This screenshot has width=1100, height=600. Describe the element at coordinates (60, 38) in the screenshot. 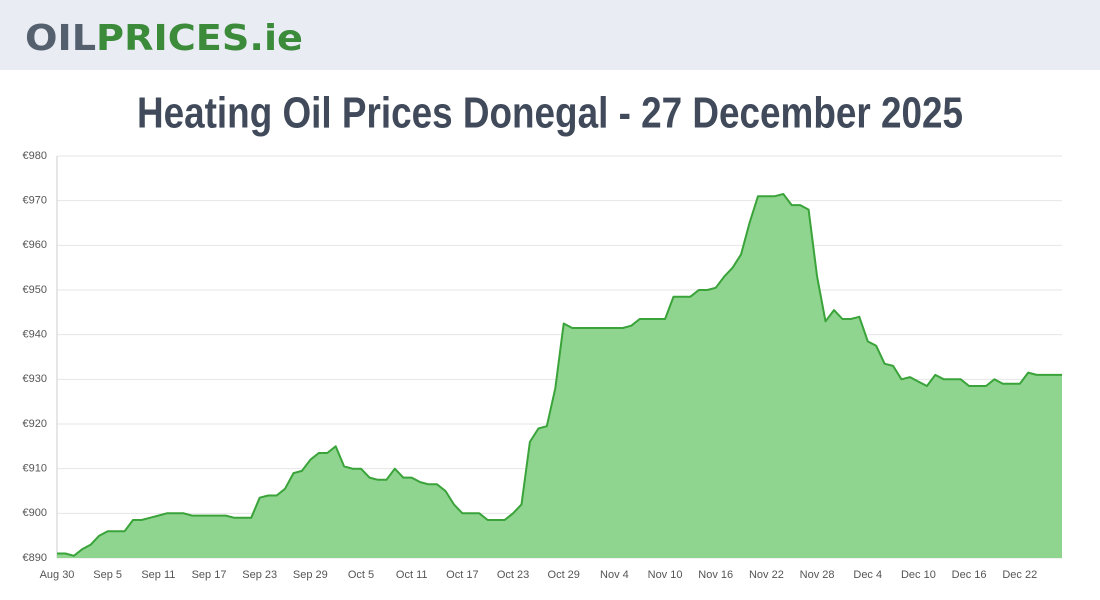

I see `logo-main: OIL` at that location.